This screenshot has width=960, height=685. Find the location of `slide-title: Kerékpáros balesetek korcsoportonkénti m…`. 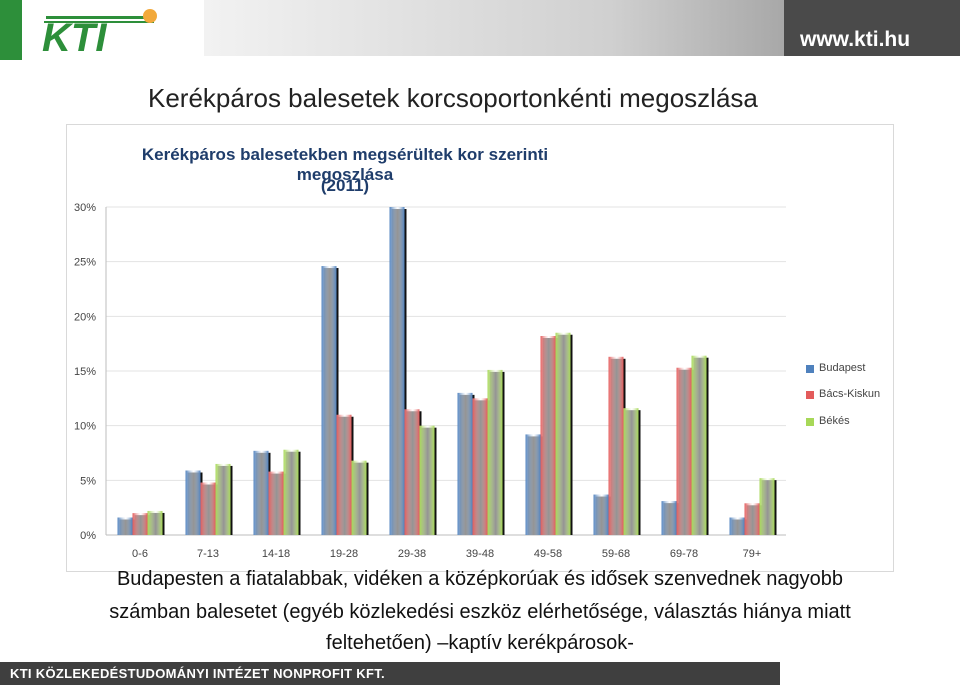

slide-title: Kerékpáros balesetek korcsoportonkénti m… is located at coordinates (453, 98).